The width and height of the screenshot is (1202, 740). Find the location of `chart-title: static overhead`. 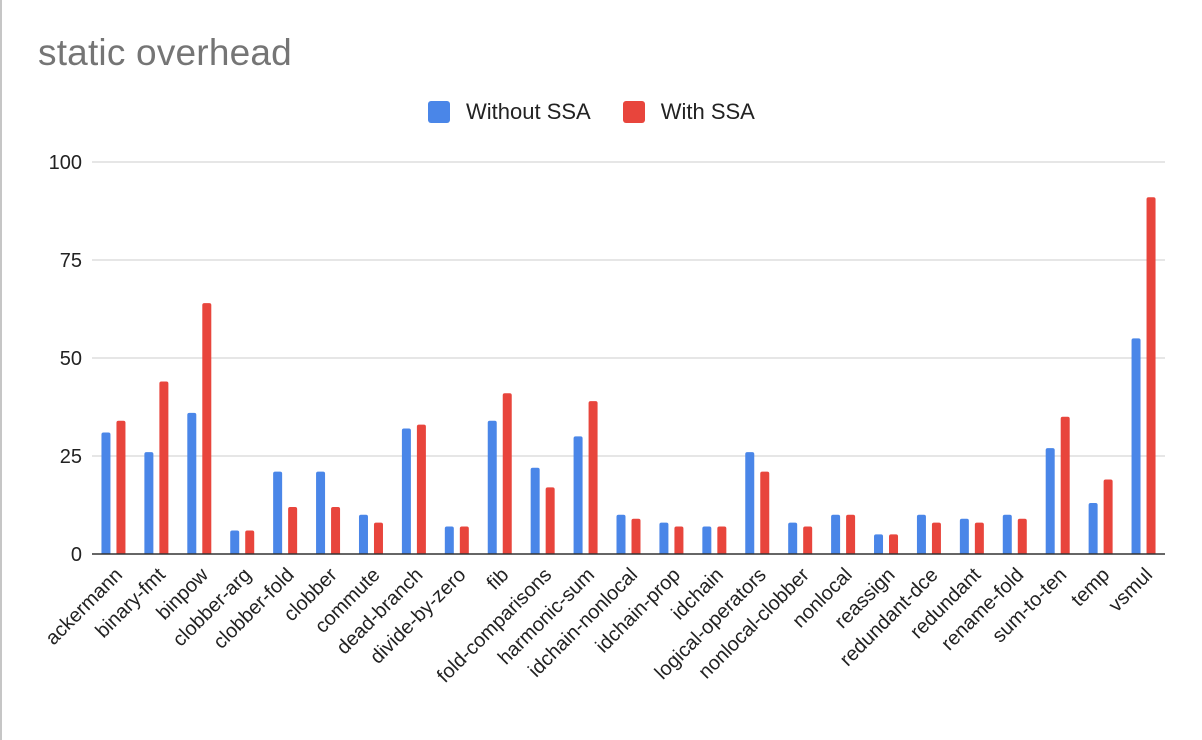

chart-title: static overhead is located at coordinates (165, 52).